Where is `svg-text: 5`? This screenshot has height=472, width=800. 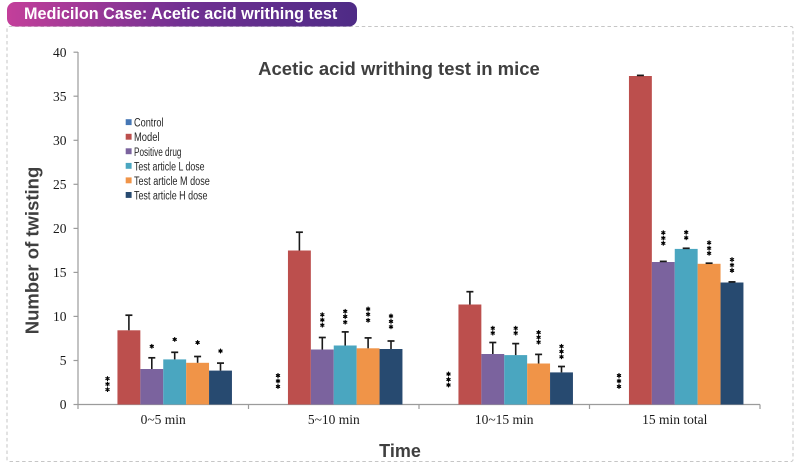
svg-text: 5 is located at coordinates (63, 360).